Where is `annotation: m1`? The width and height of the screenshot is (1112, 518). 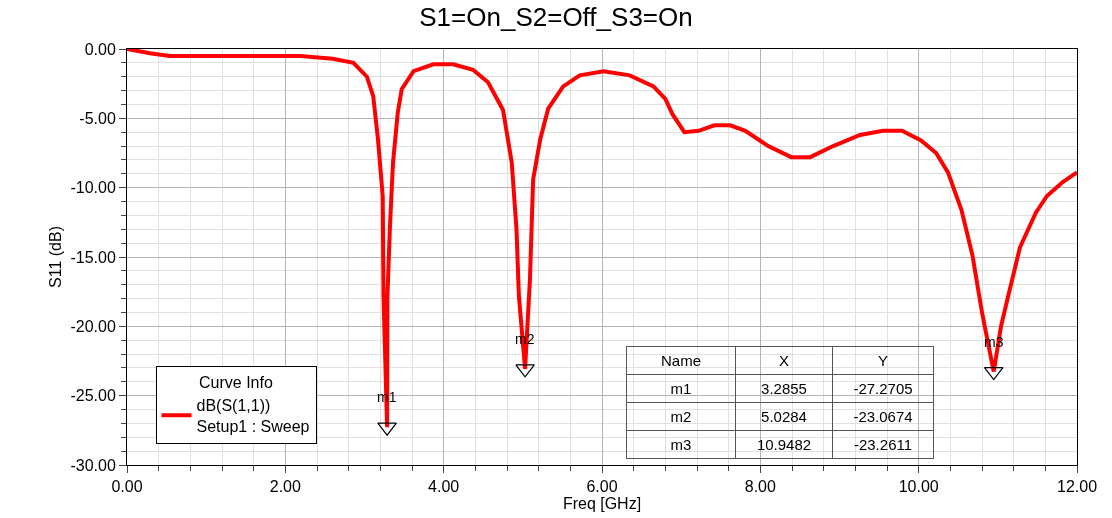
annotation: m1 is located at coordinates (681, 388).